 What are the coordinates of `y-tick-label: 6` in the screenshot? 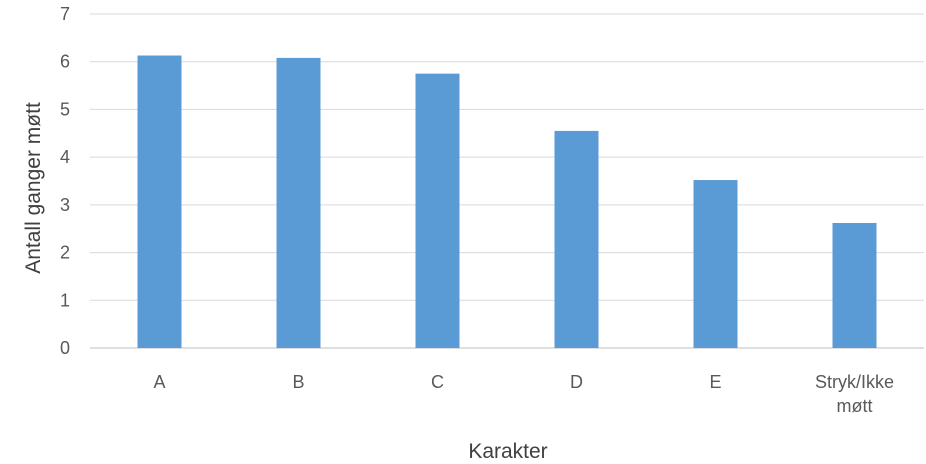 It's located at (65, 62).